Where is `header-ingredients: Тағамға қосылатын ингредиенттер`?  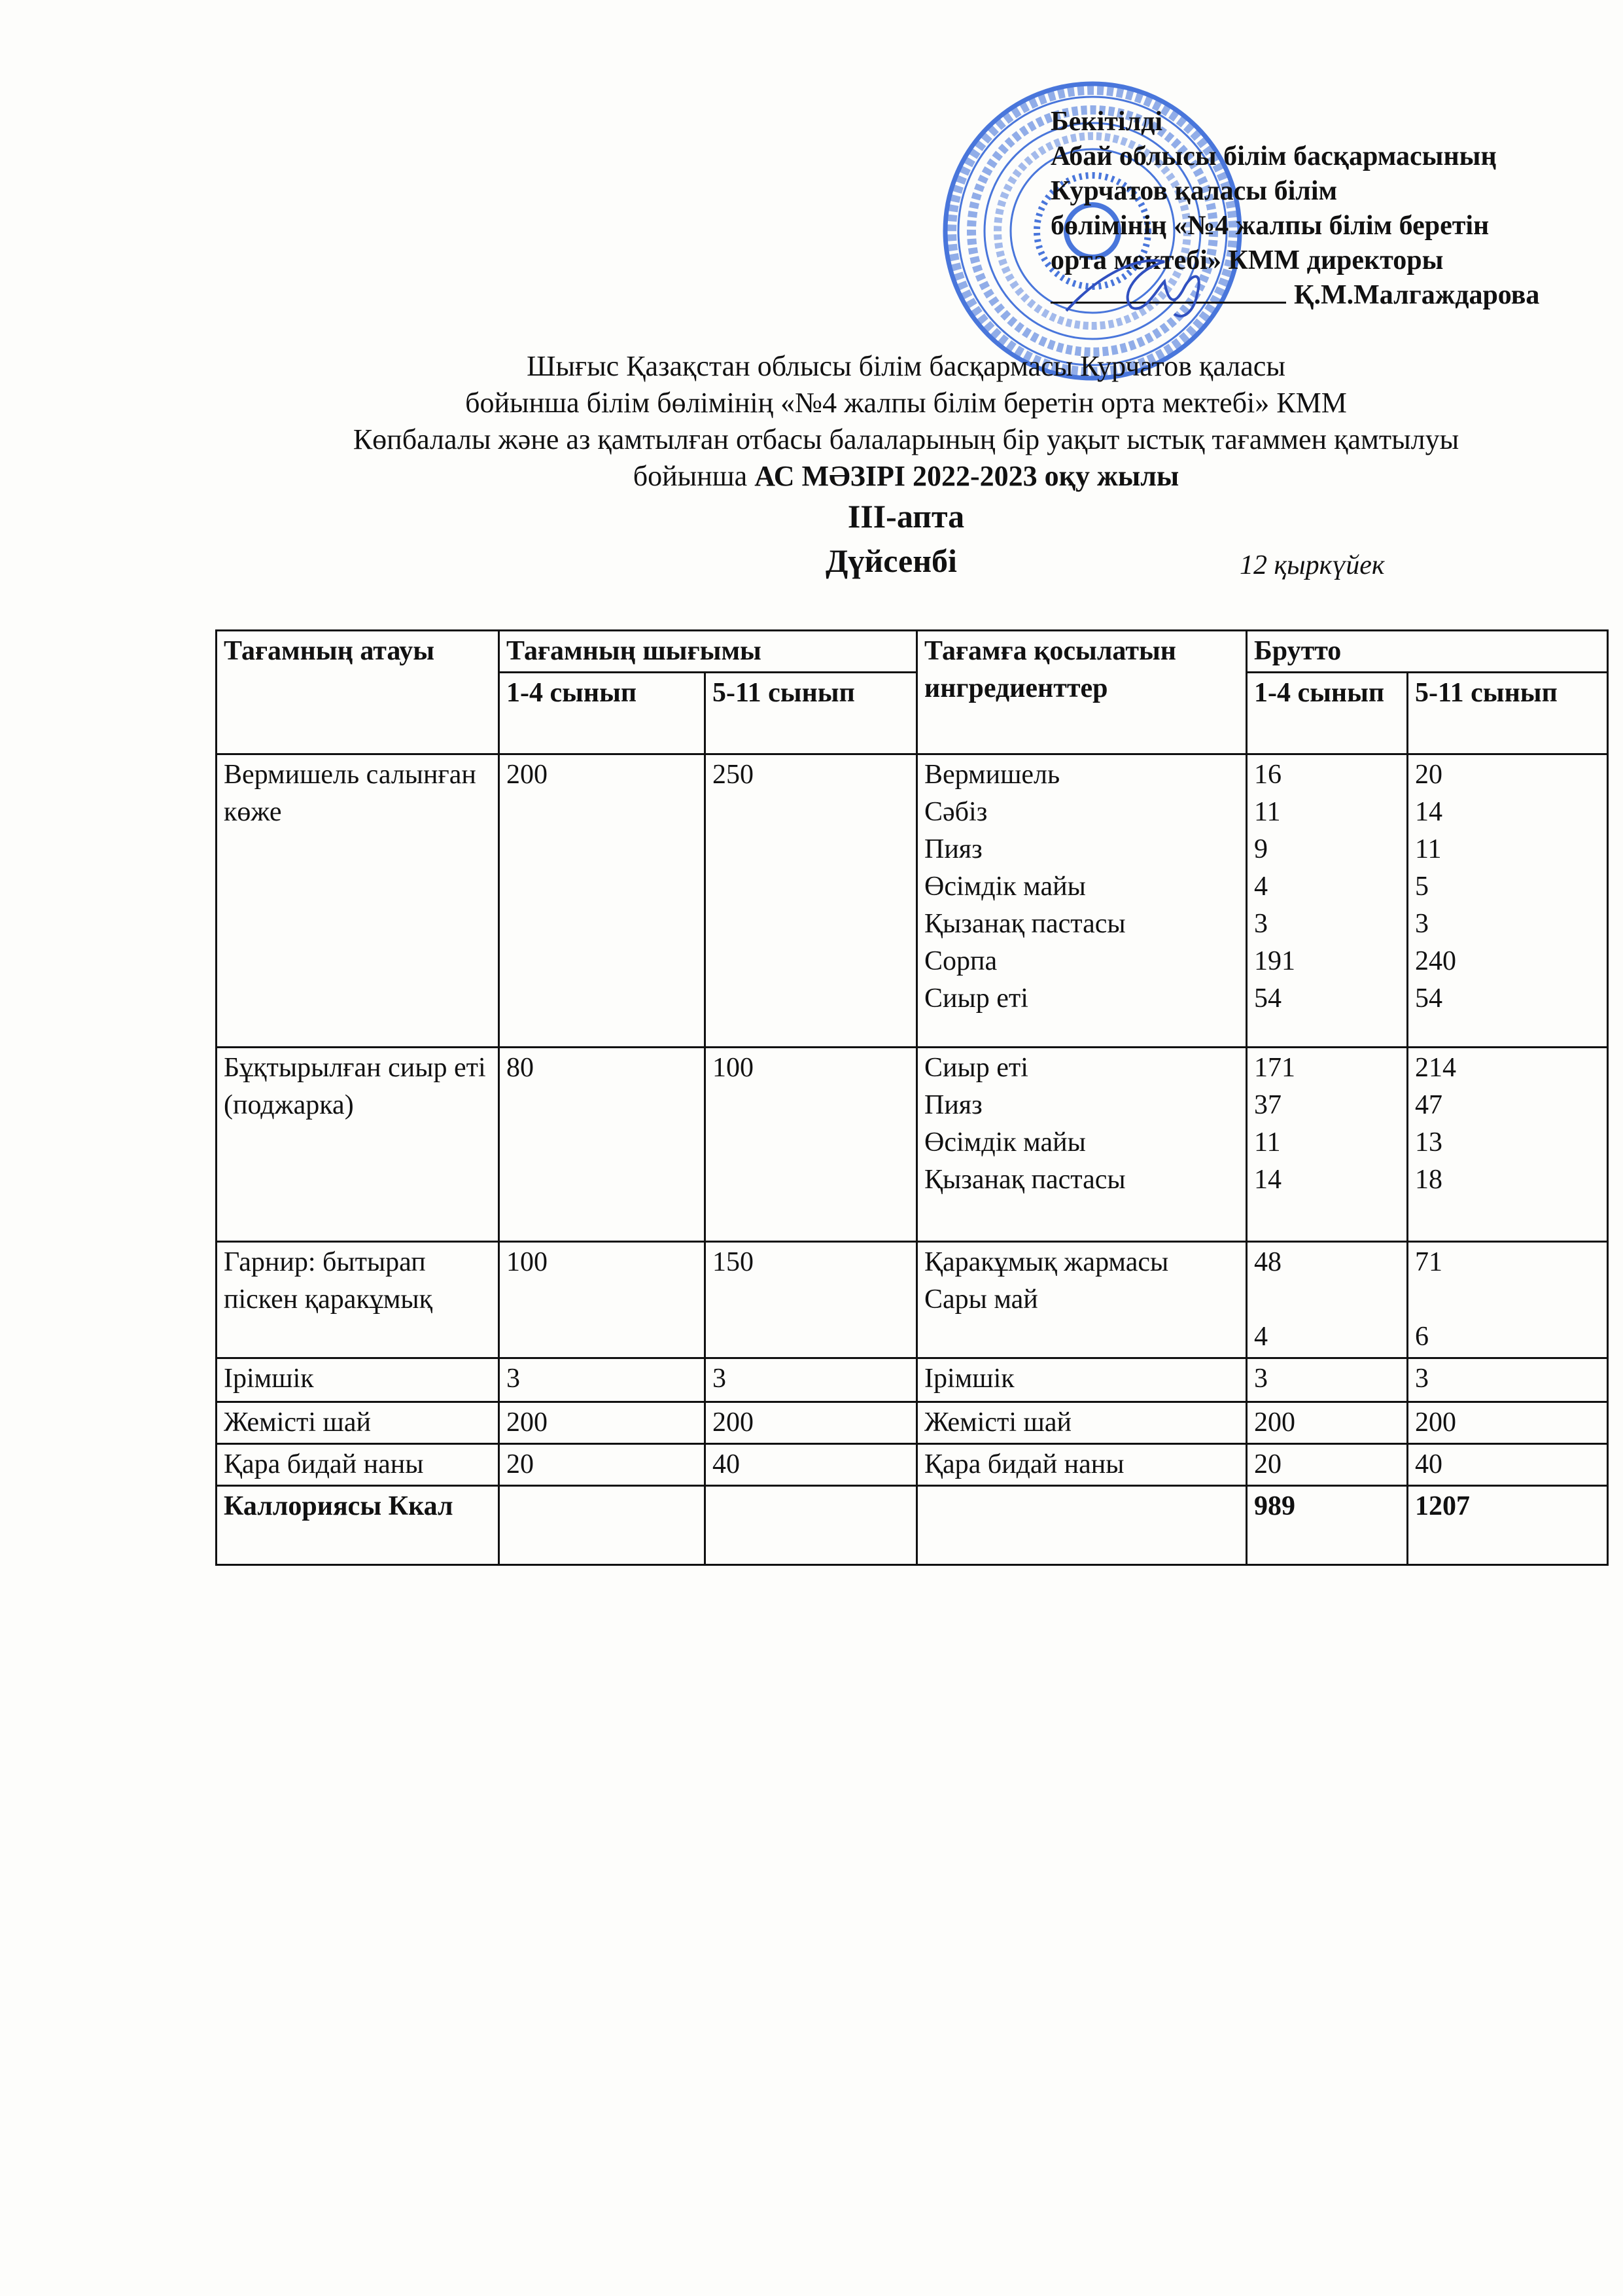
header-ingredients: Тағамға қосылатын ингредиенттер is located at coordinates (1082, 692).